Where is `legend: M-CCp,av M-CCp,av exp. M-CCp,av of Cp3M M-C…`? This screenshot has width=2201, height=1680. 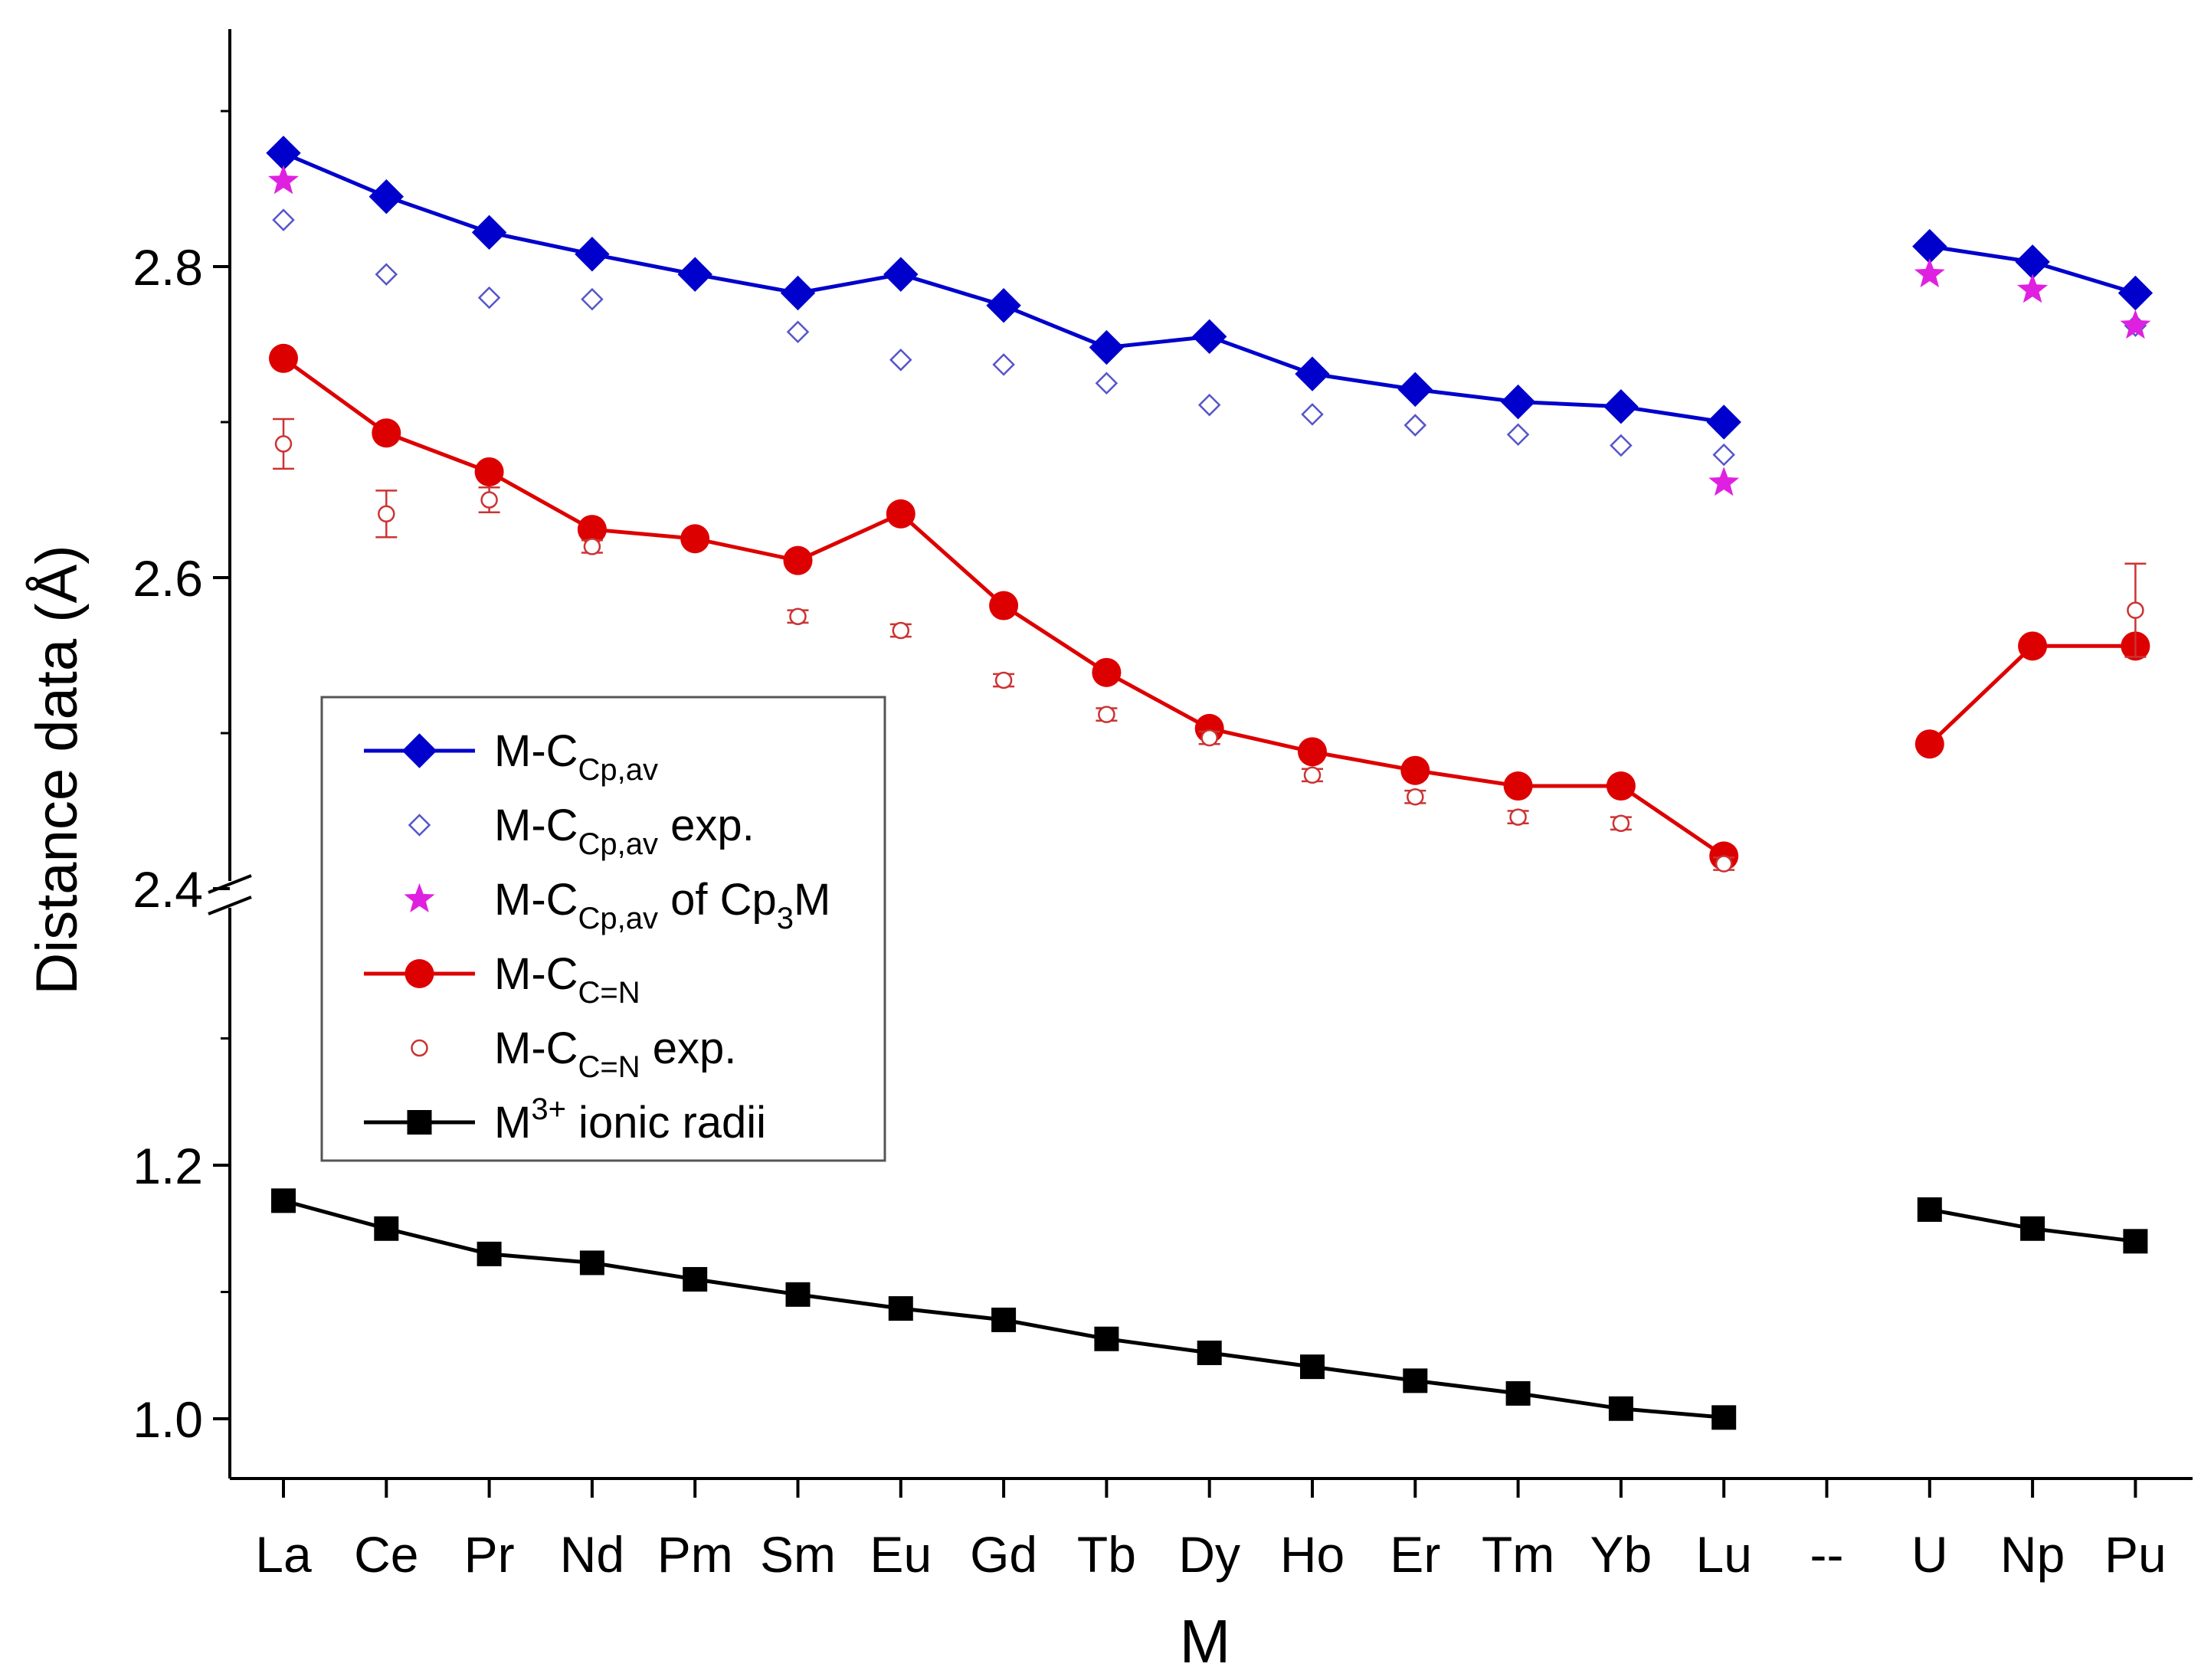
legend: M-CCp,av M-CCp,av exp. M-CCp,av of Cp3M M-C… is located at coordinates (603, 929).